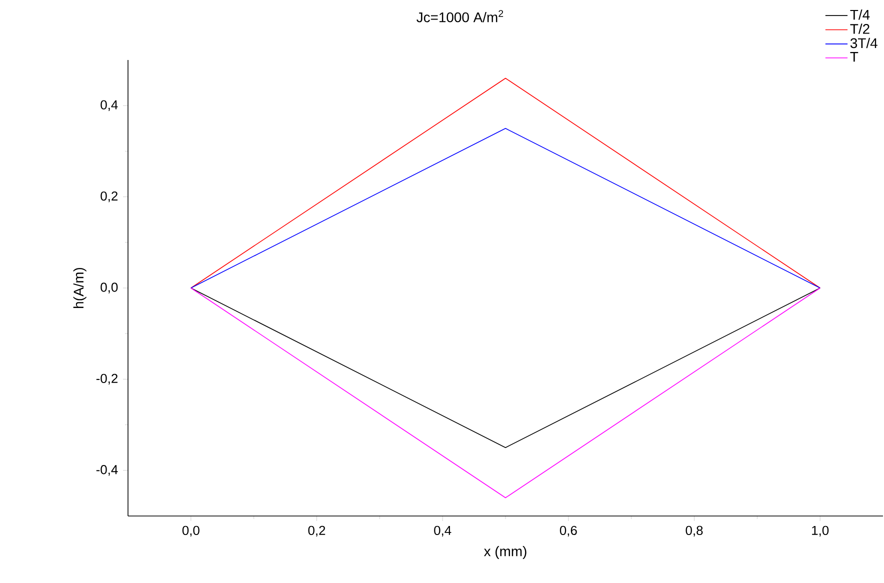 This screenshot has height=583, width=884. What do you see at coordinates (107, 470) in the screenshot?
I see `y-tick-label: -0,4` at bounding box center [107, 470].